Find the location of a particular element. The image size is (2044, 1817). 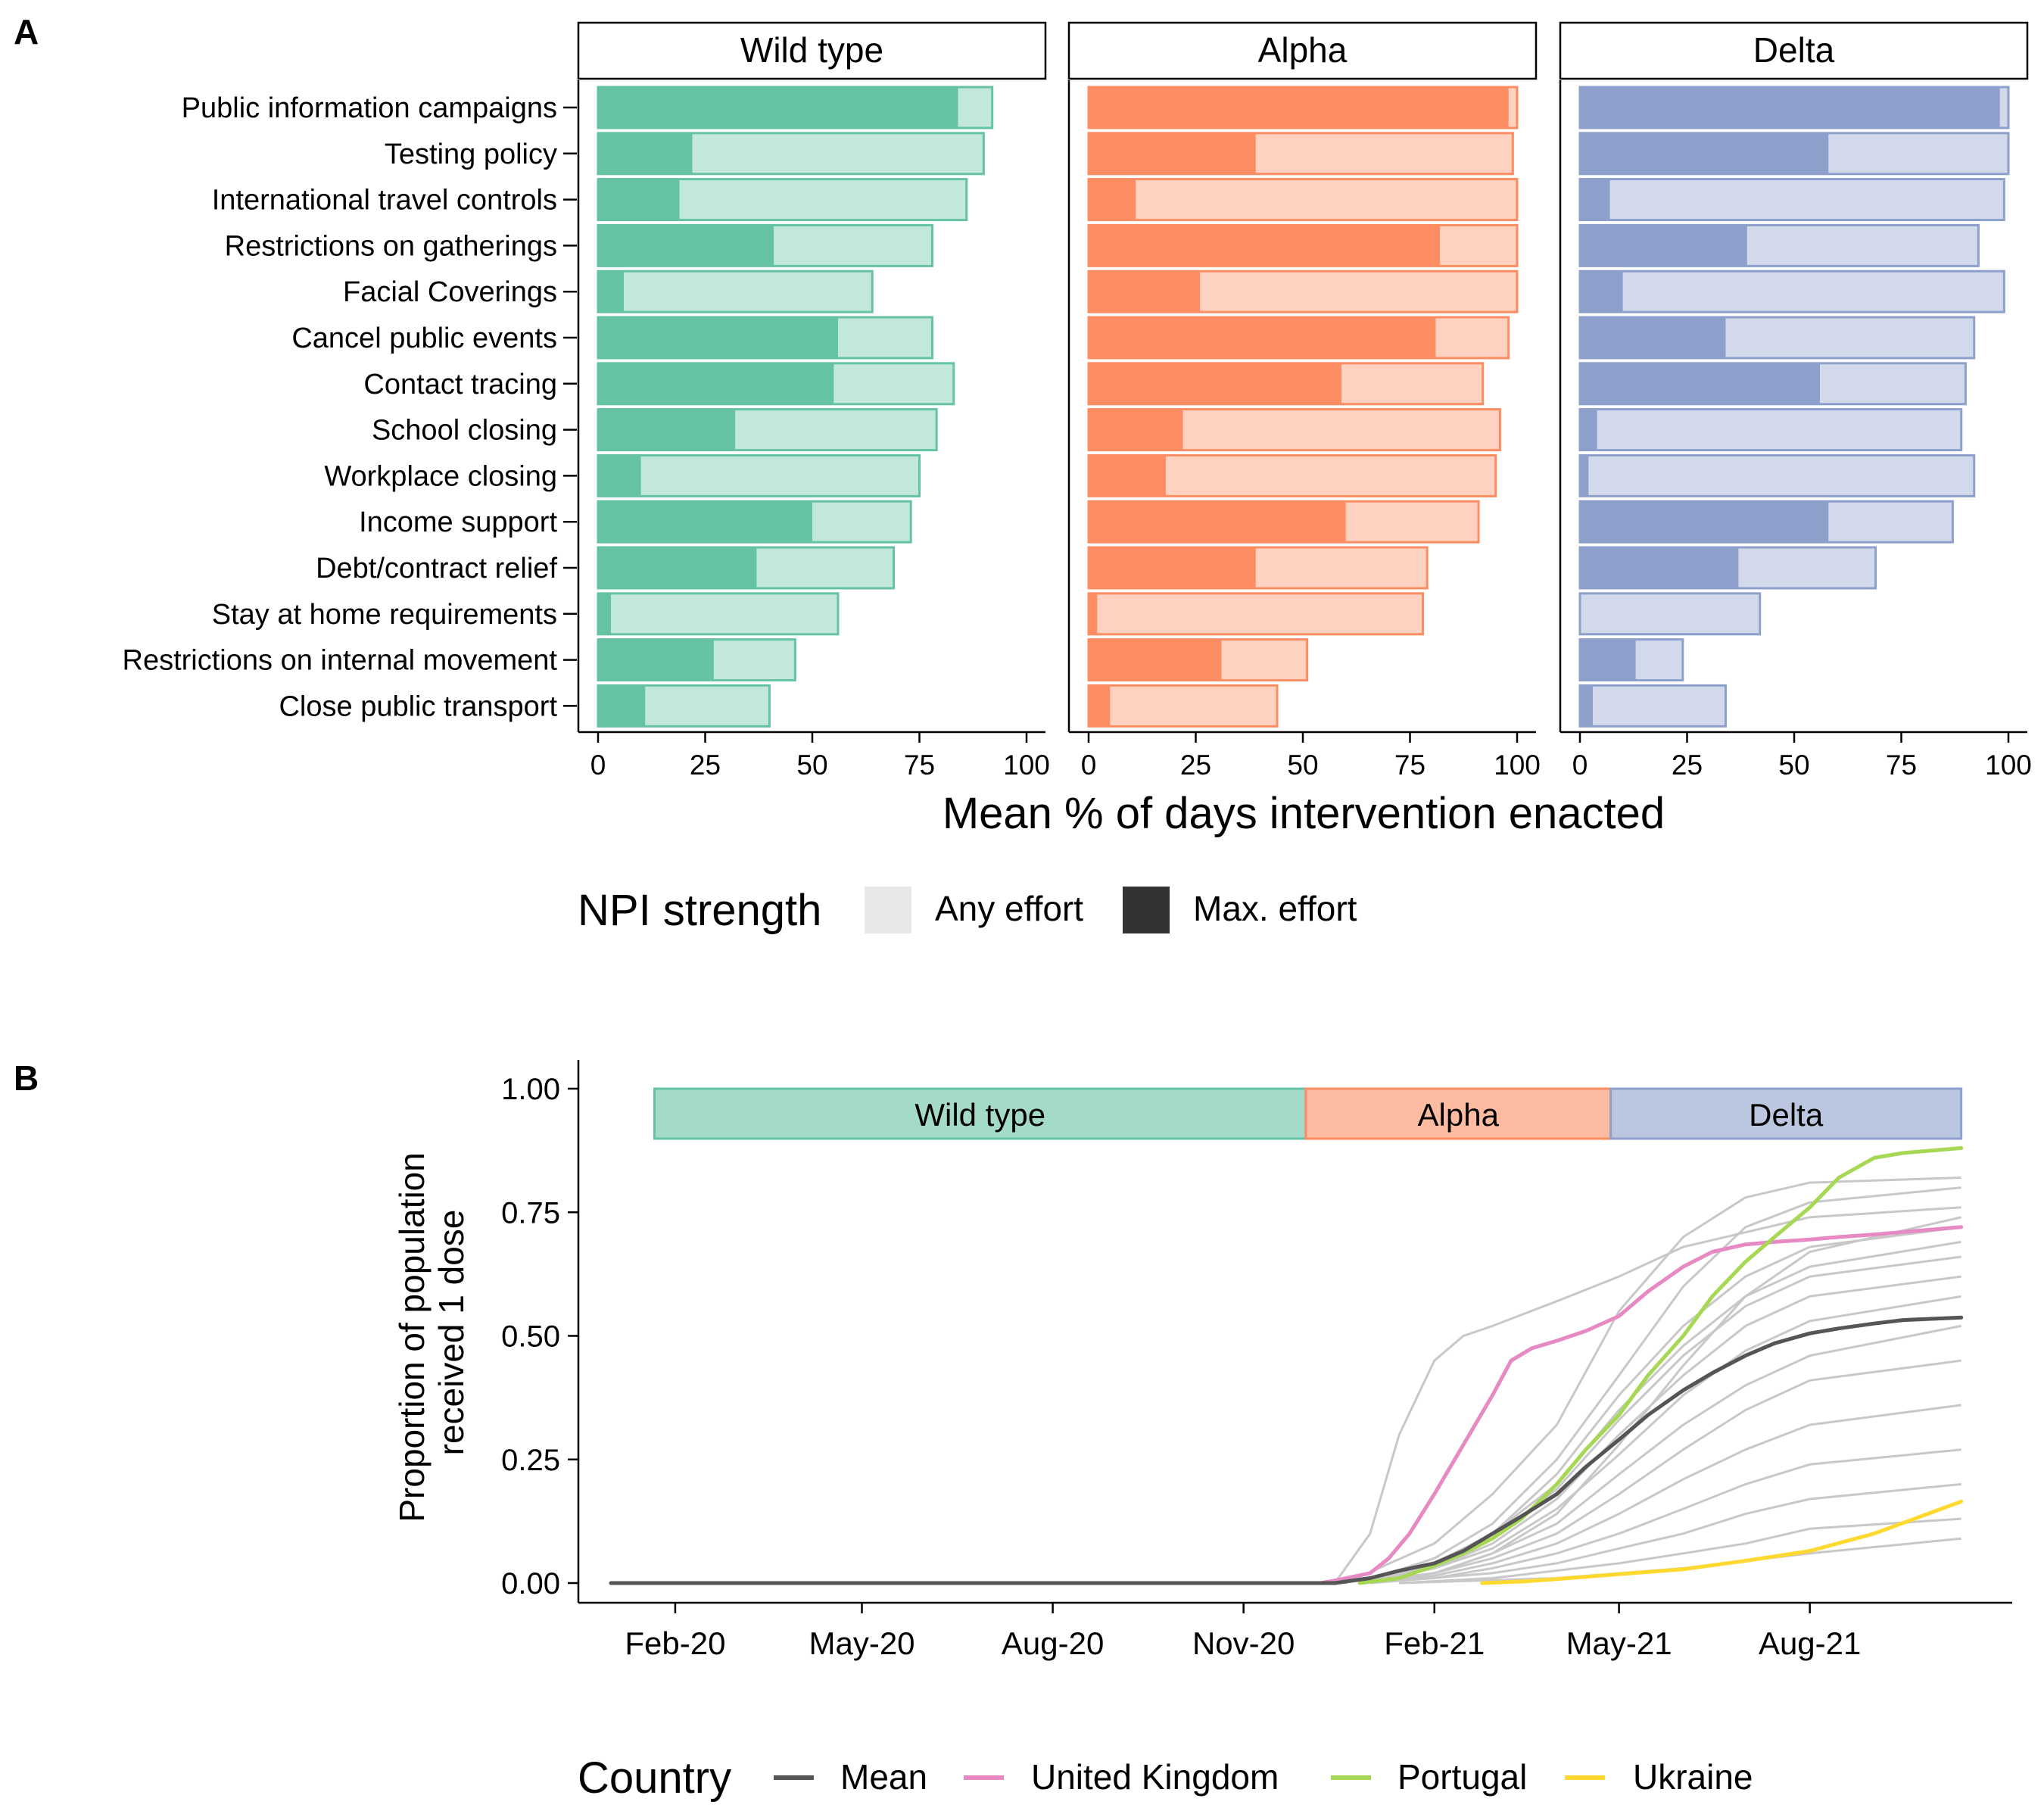

x-tick-label: Aug-20 is located at coordinates (1053, 1643).